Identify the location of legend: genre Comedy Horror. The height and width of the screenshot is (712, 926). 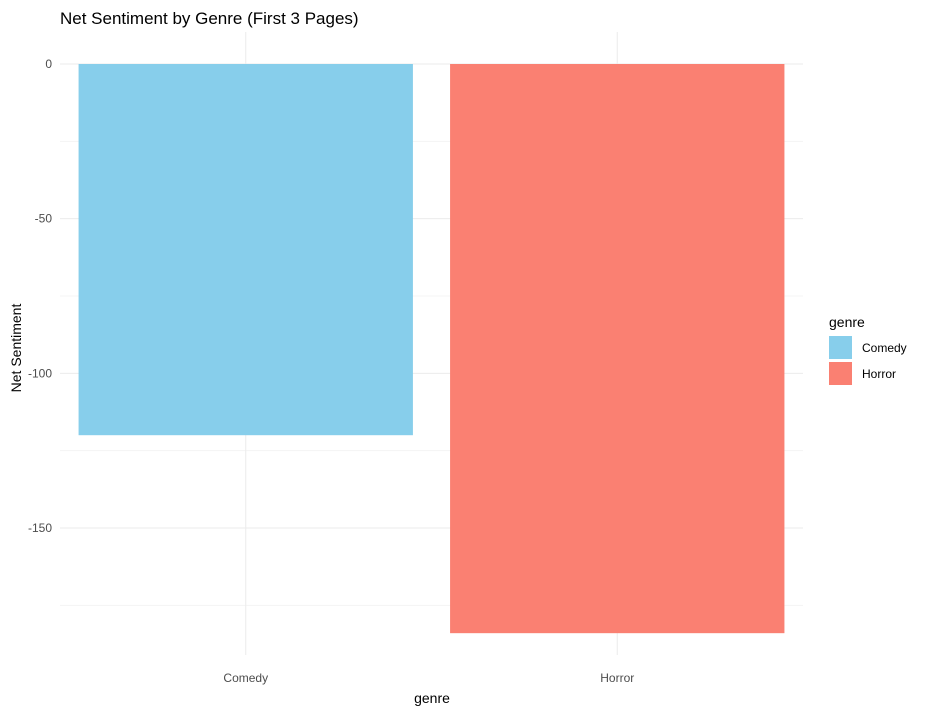
(868, 349).